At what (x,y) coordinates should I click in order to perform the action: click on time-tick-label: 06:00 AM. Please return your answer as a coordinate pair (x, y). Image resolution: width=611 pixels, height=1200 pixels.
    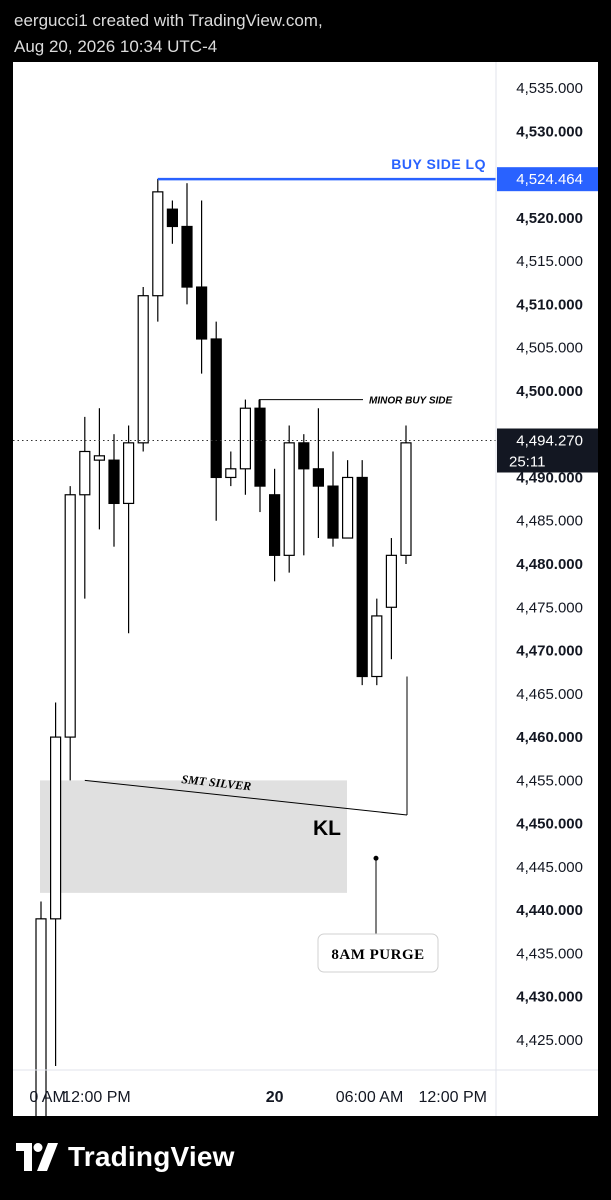
    Looking at the image, I should click on (370, 1097).